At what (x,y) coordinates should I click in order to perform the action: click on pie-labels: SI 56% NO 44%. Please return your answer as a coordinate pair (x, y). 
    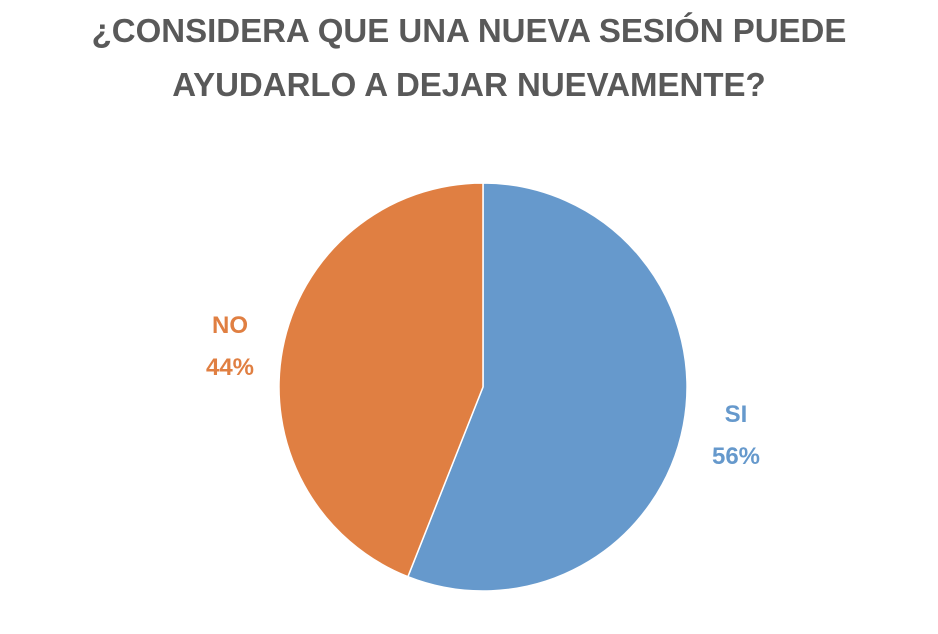
    Looking at the image, I should click on (483, 391).